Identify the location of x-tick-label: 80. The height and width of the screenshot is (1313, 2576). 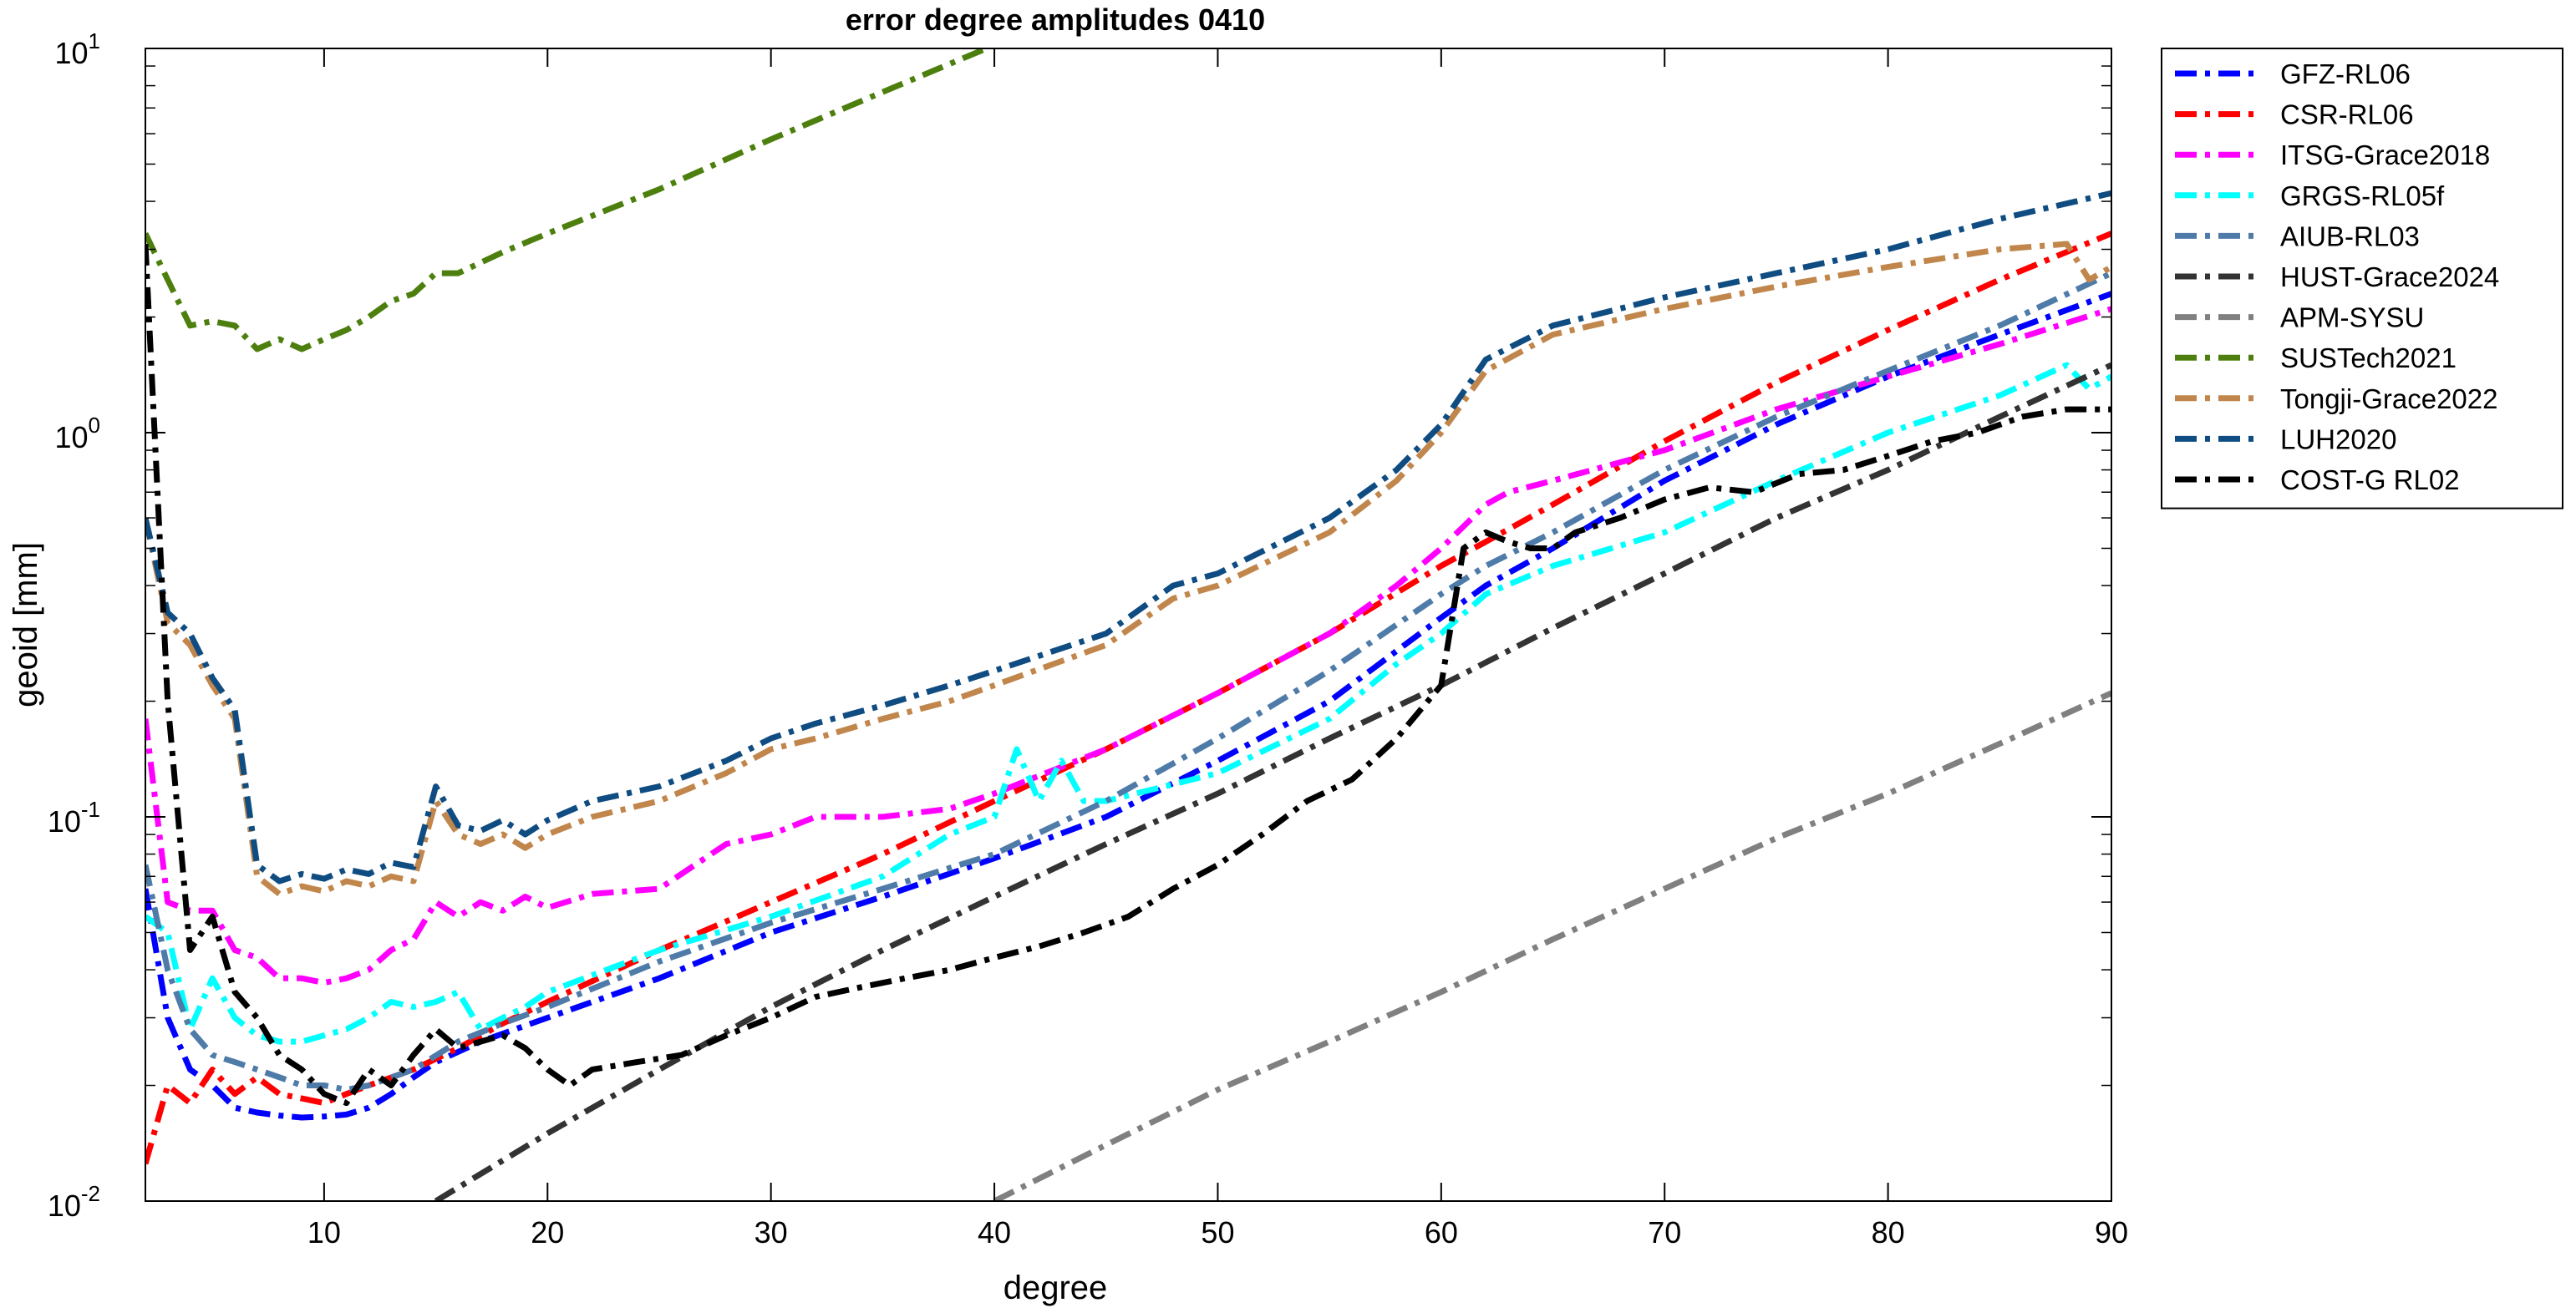
(1889, 1232).